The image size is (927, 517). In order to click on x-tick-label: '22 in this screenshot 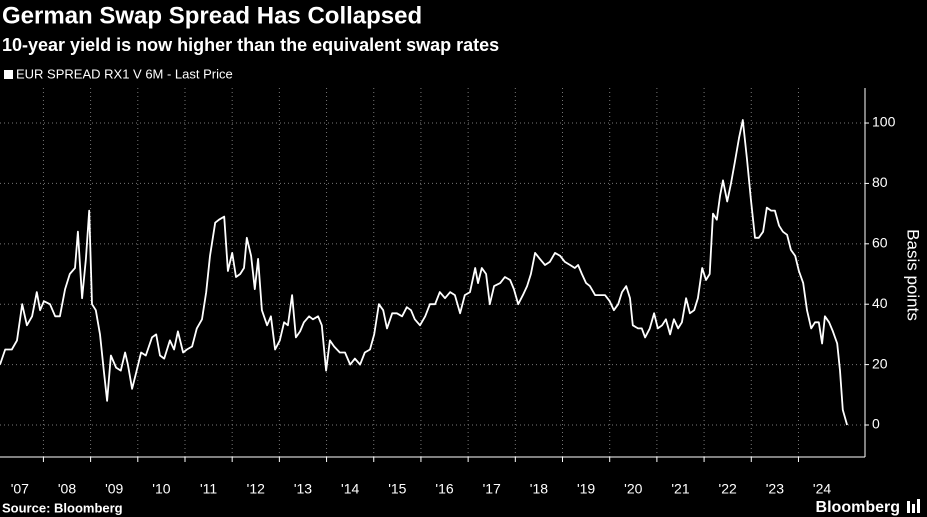, I will do `click(728, 489)`.